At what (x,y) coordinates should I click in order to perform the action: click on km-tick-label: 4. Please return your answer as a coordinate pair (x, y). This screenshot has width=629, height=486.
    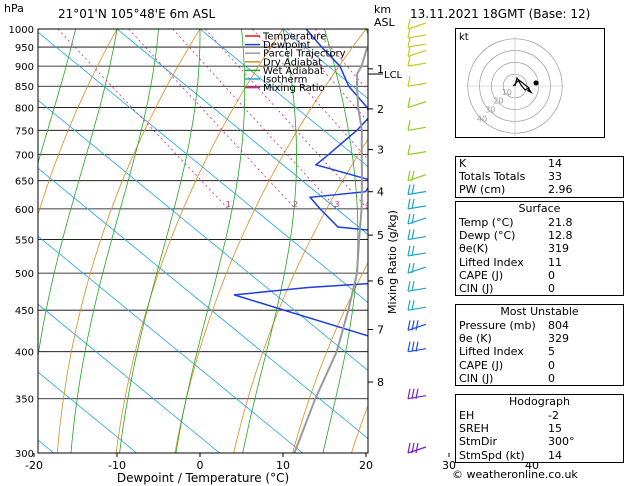
    Looking at the image, I should click on (380, 192).